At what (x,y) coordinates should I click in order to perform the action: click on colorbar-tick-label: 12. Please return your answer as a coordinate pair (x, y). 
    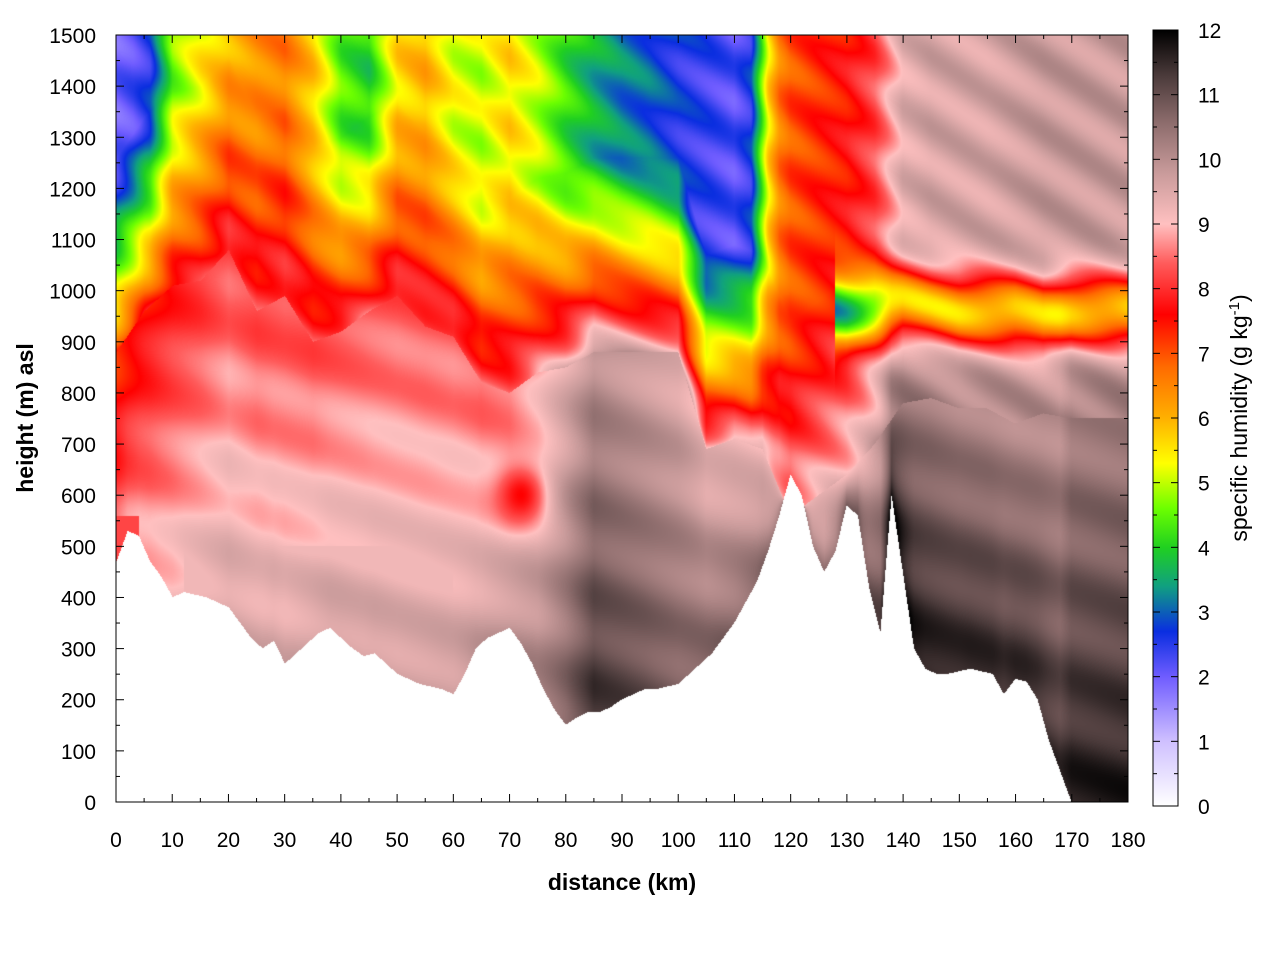
    Looking at the image, I should click on (1209, 31).